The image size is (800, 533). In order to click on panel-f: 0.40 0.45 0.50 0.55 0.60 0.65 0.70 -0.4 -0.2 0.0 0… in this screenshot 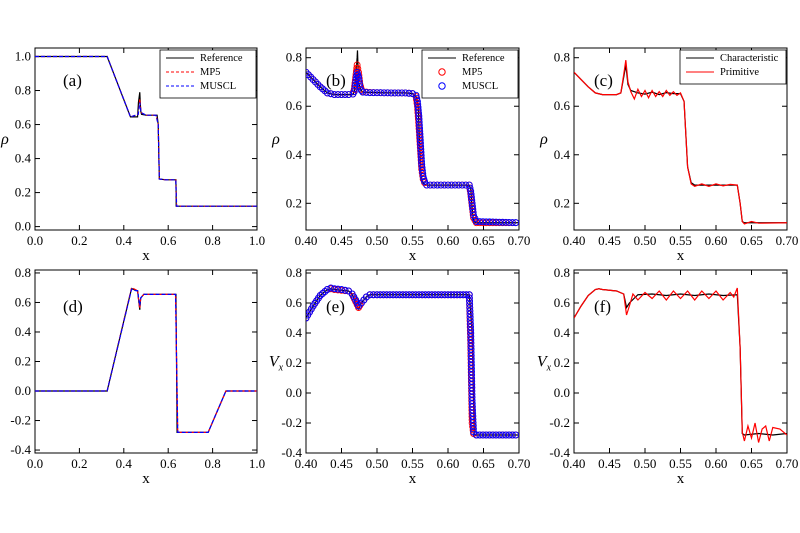, I will do `click(667, 376)`.